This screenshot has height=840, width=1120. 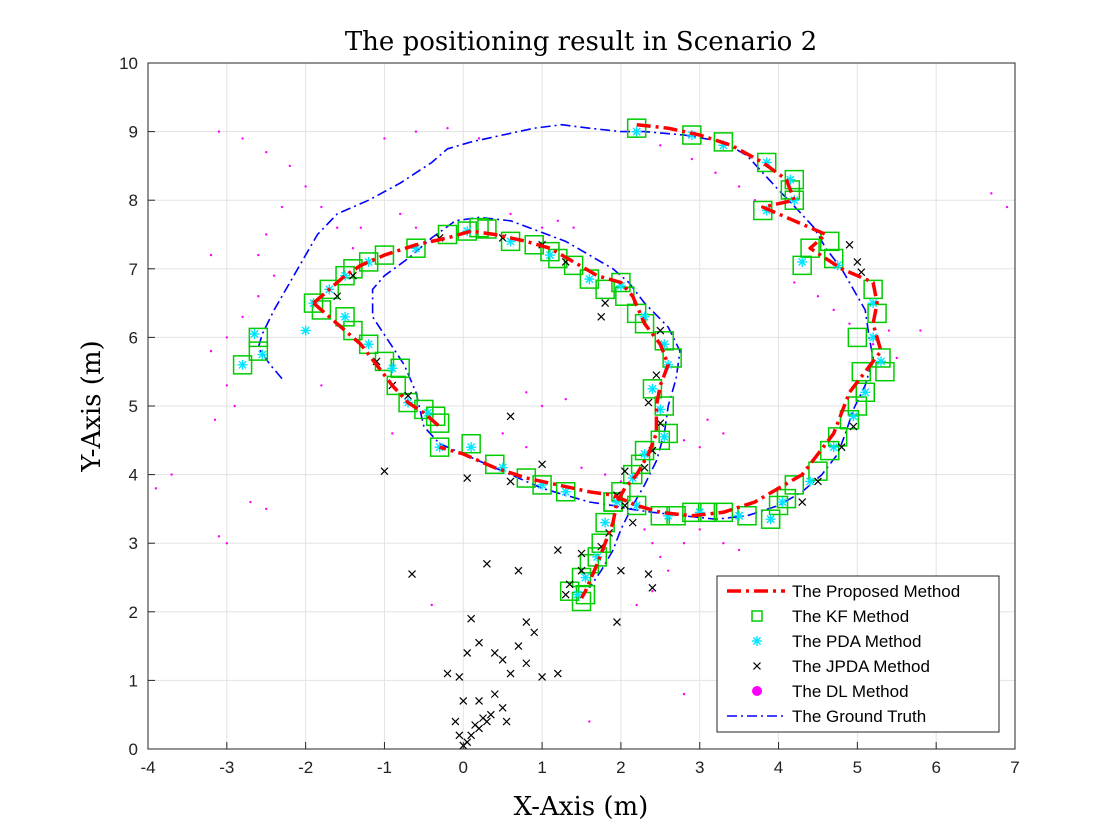 I want to click on x-tick-label: 5, so click(x=857, y=767).